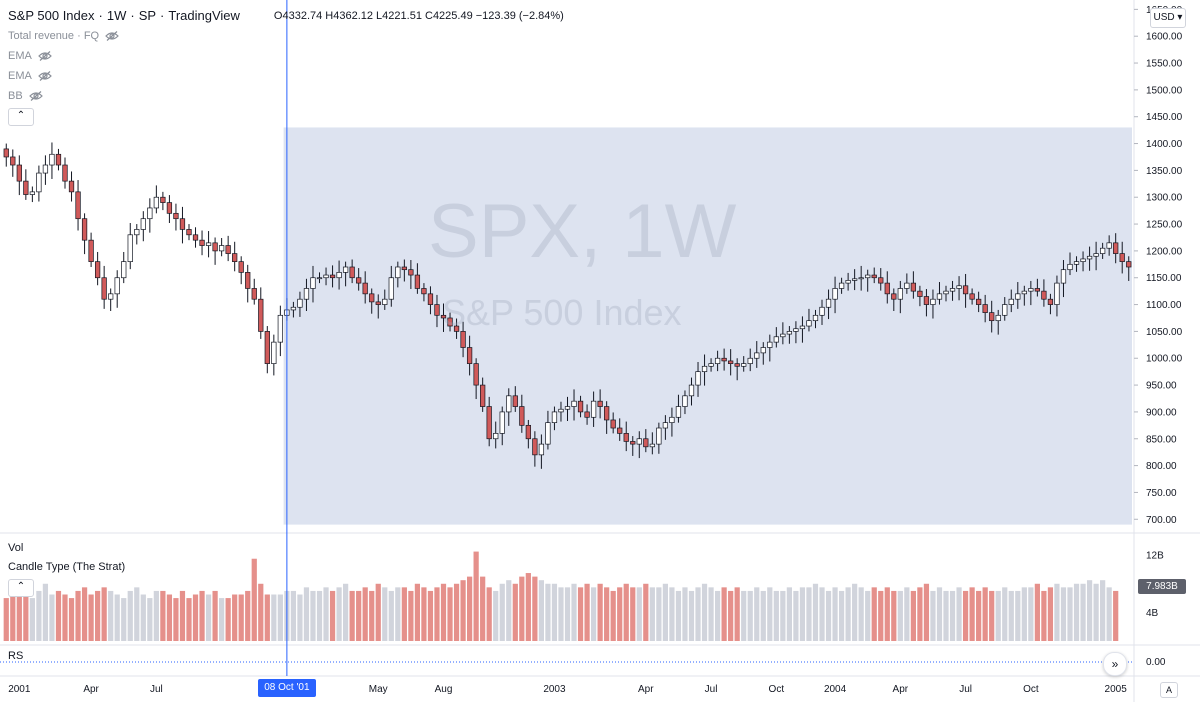  I want to click on indicator-total-revenue: Total revenue · FQ, so click(63, 36).